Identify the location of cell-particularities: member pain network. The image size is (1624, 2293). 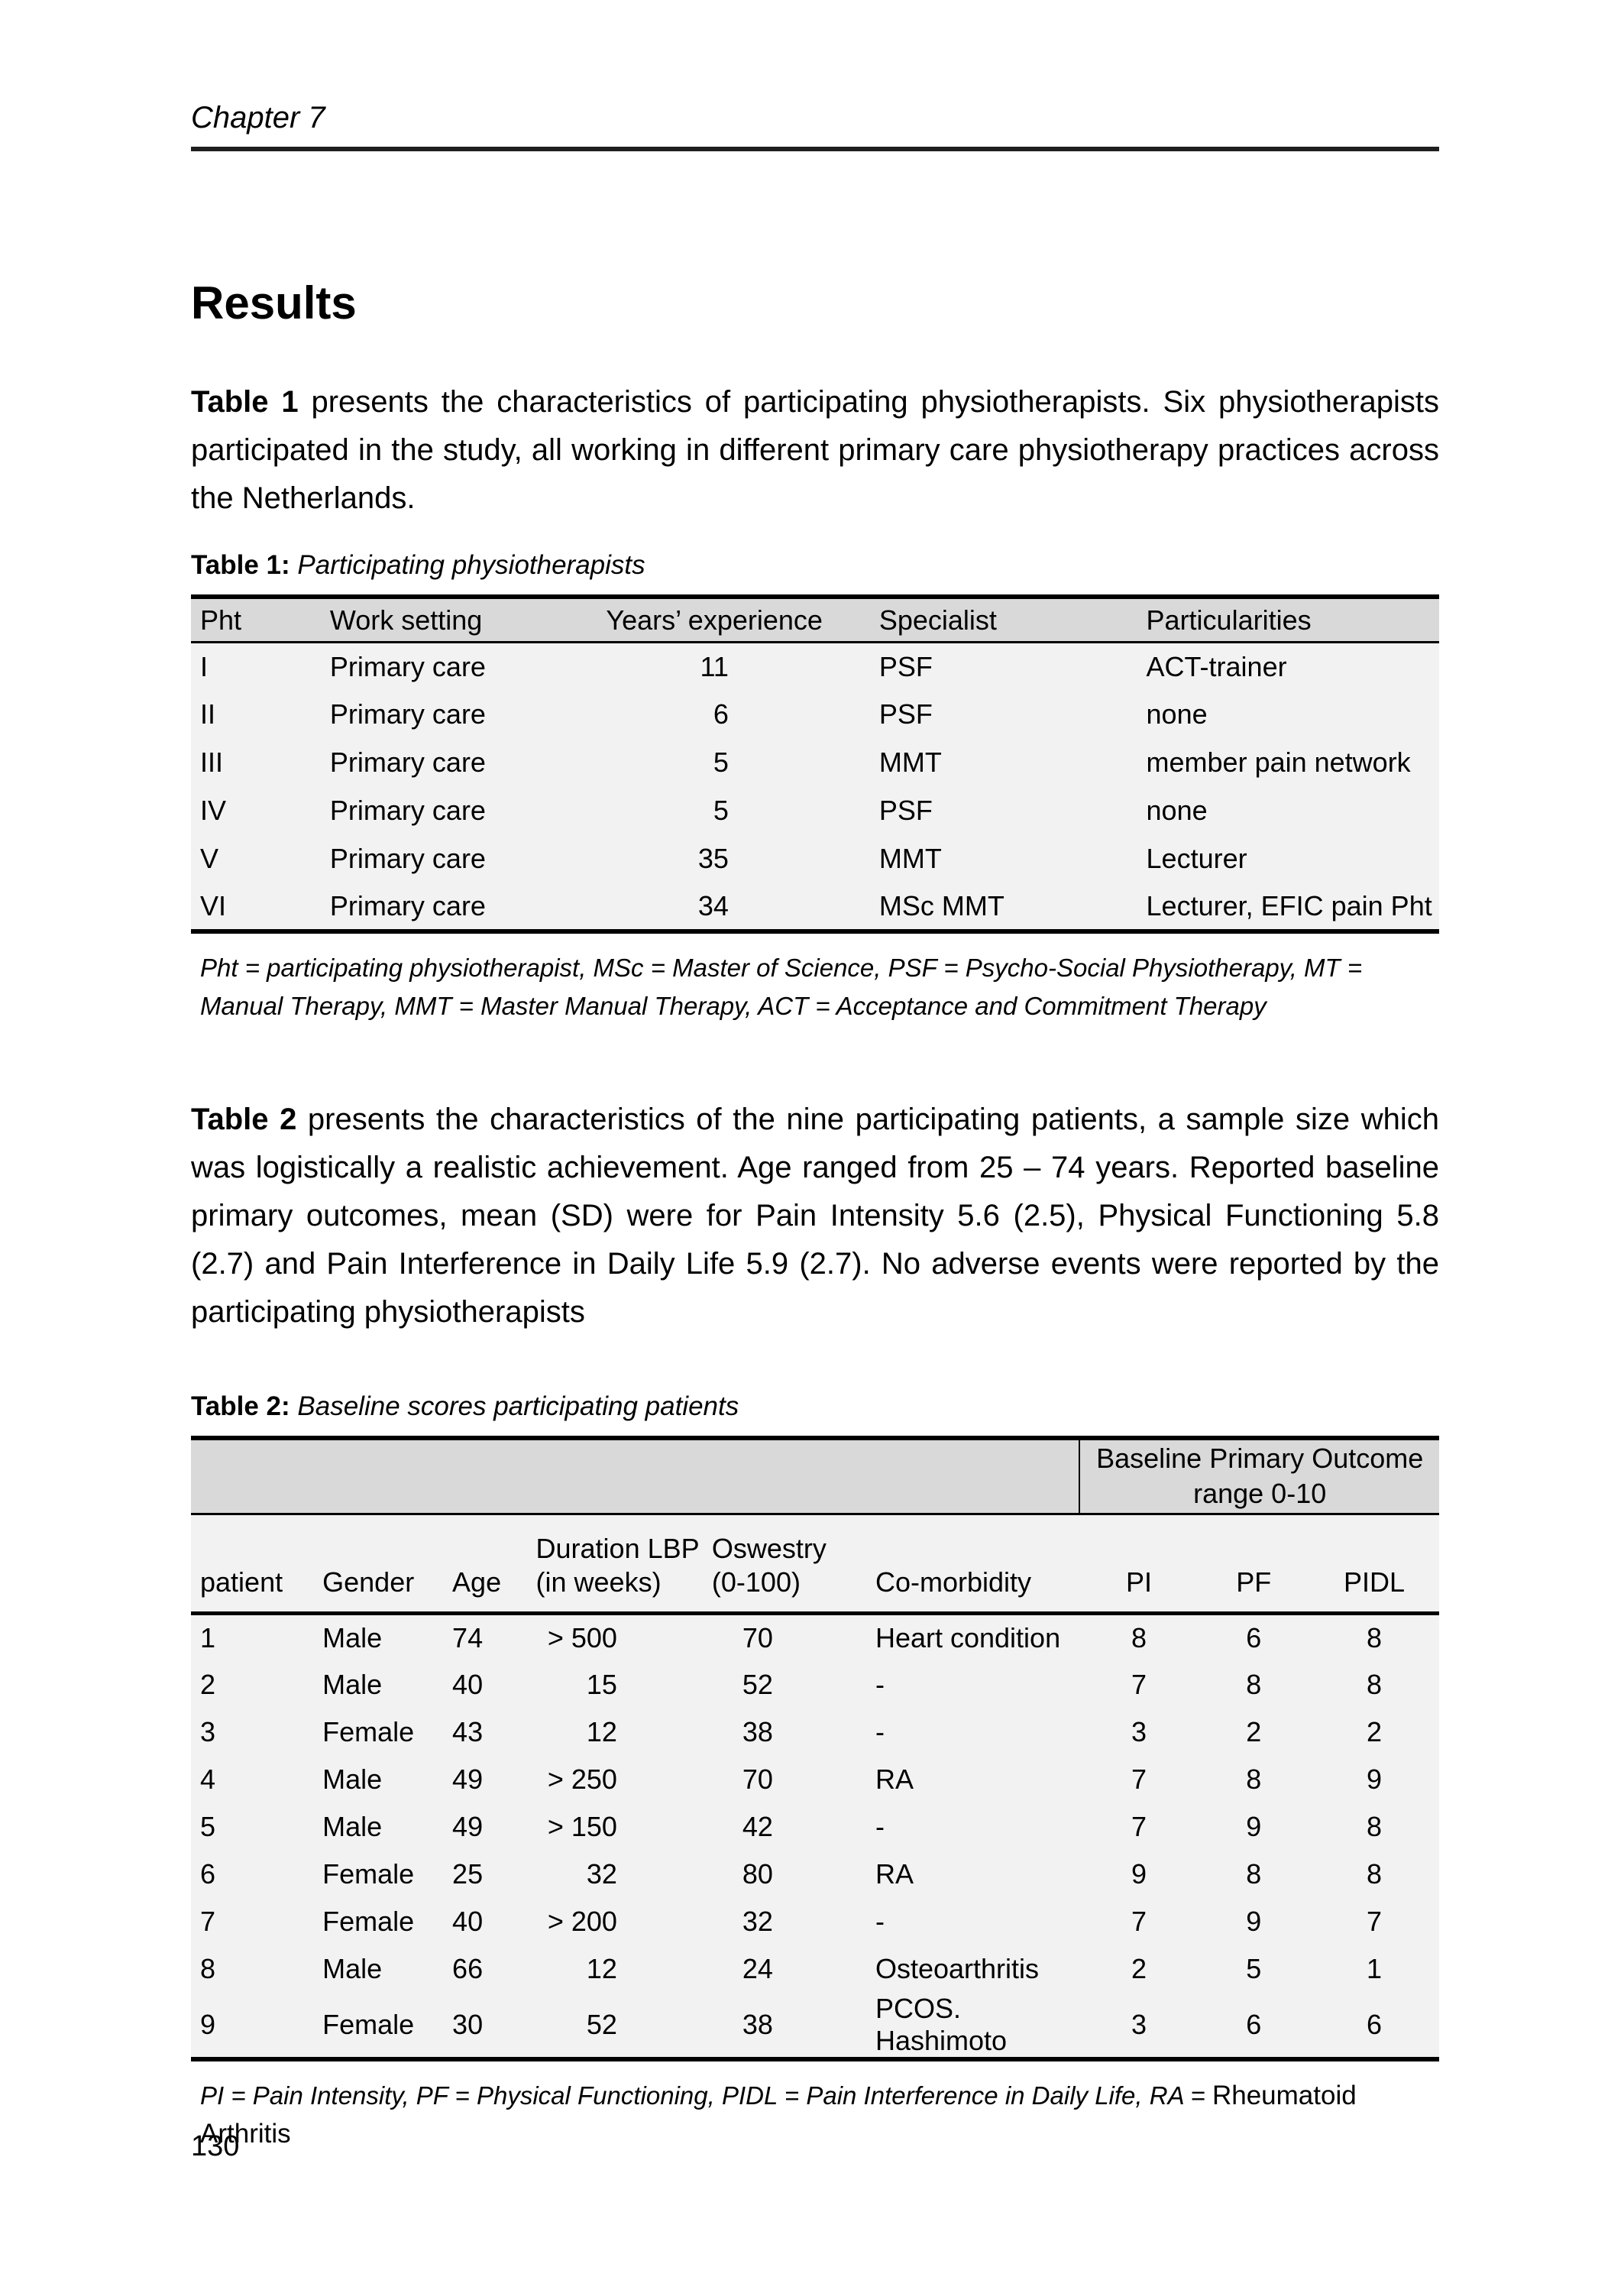
(1278, 763).